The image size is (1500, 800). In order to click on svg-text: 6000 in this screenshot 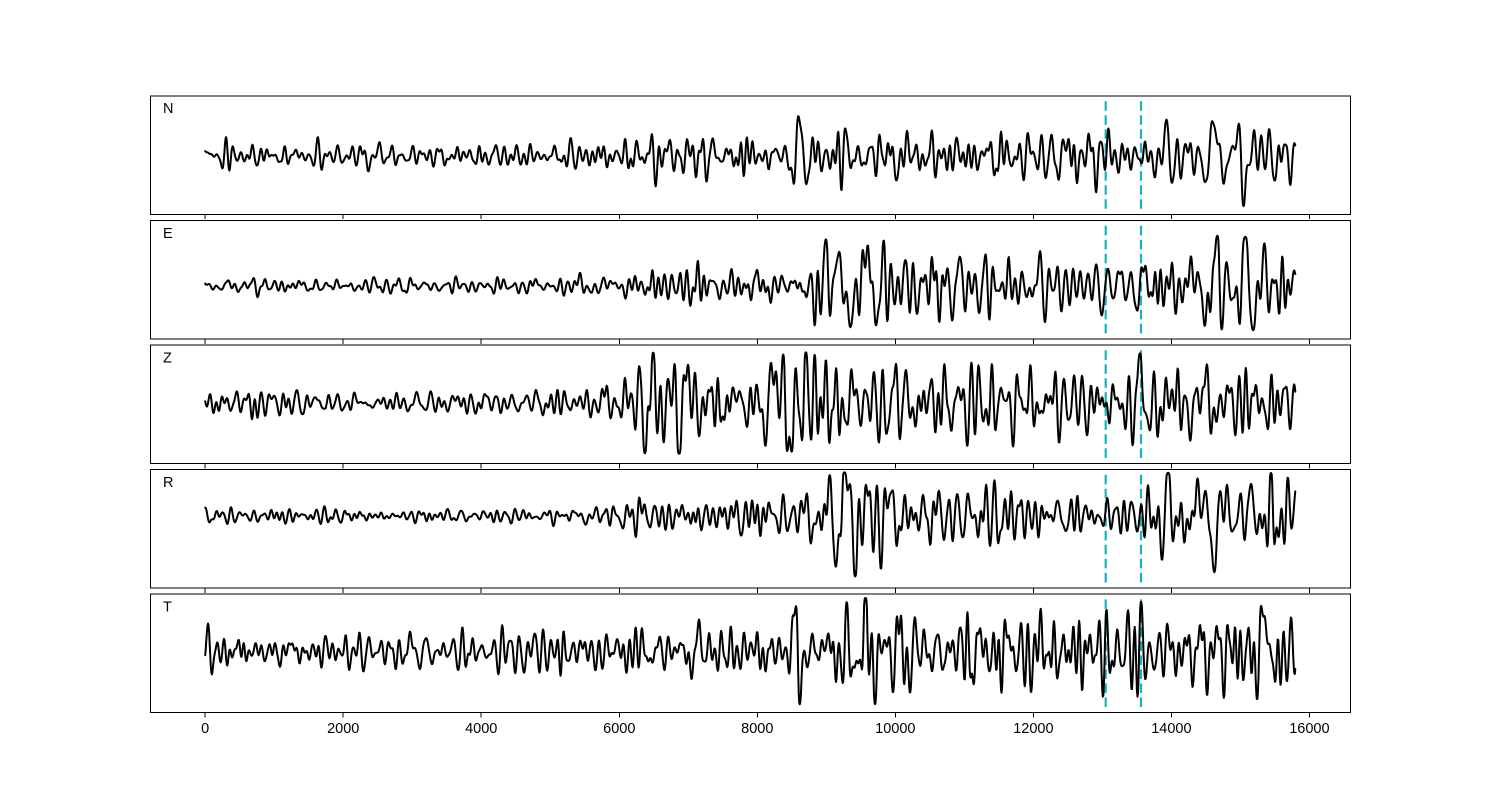, I will do `click(619, 729)`.